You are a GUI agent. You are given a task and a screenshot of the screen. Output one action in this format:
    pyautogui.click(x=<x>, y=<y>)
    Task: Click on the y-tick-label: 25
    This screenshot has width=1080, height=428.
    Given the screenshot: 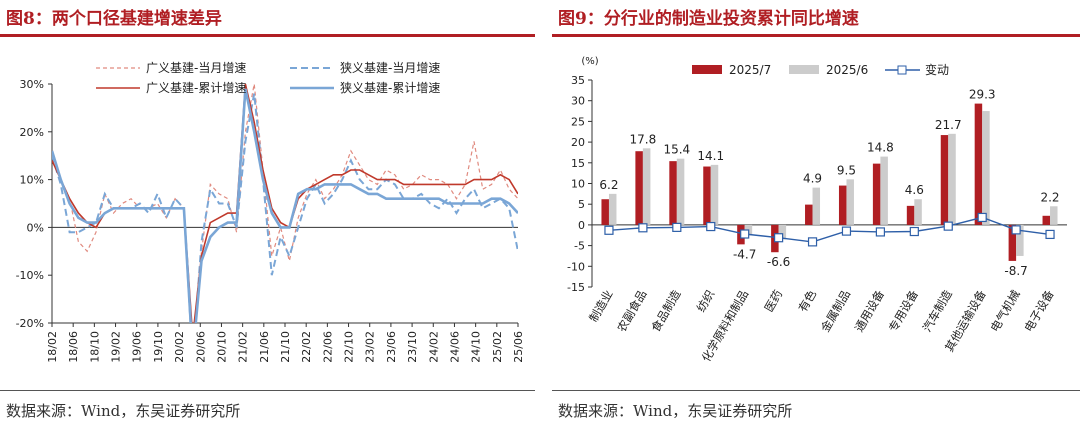 What is the action you would take?
    pyautogui.click(x=578, y=121)
    